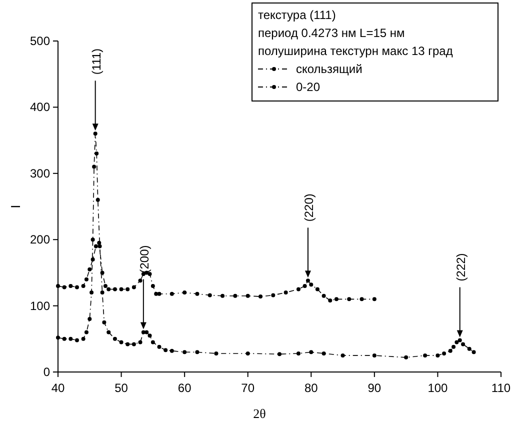 The width and height of the screenshot is (512, 428). I want to click on legend-title: текстура (111), so click(297, 15).